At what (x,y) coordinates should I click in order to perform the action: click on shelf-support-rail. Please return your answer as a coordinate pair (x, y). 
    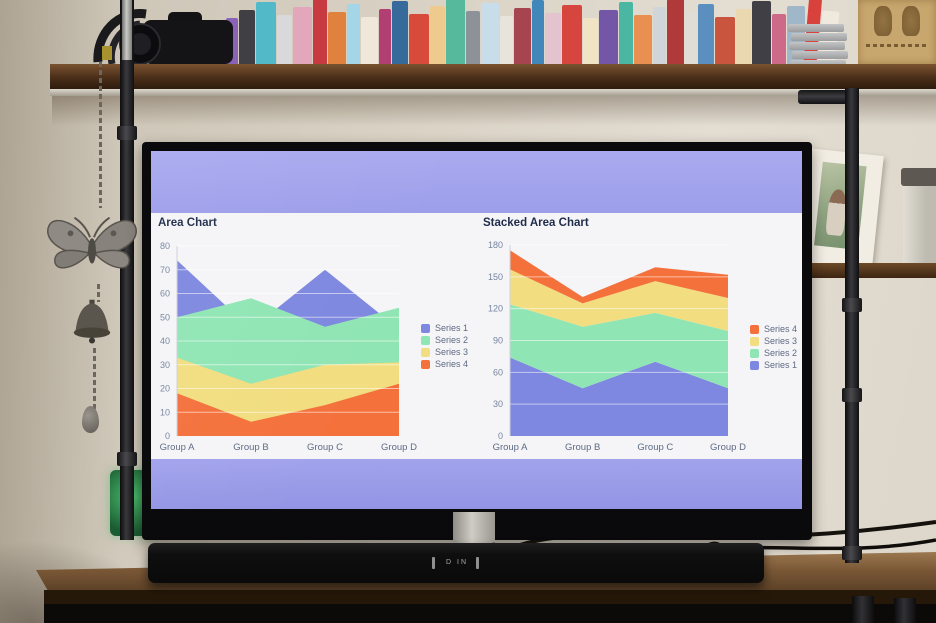
    Looking at the image, I should click on (493, 92).